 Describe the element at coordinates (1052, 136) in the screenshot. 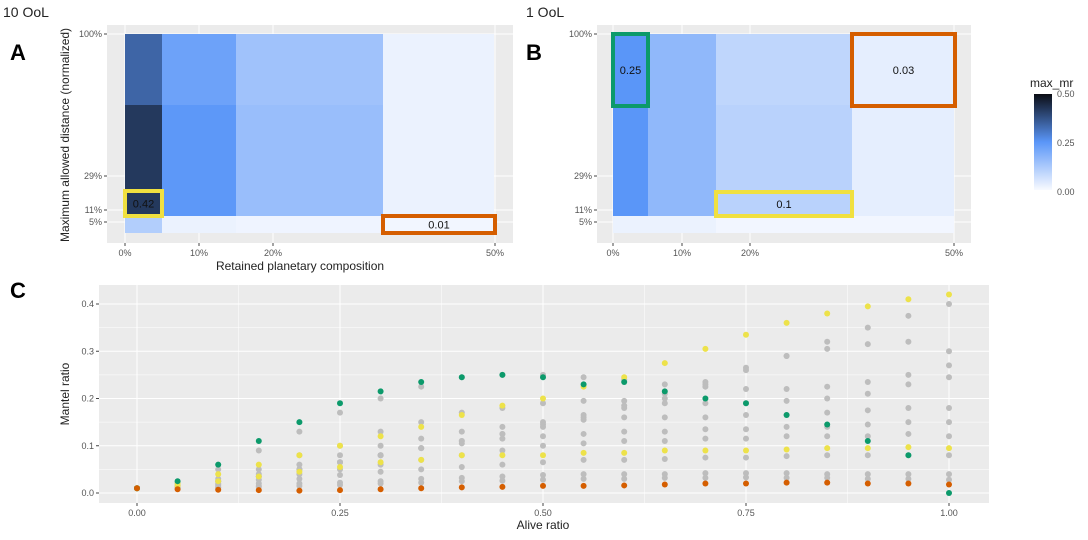

I see `colorbar-legend: max_mr 0.50 0.25 0.00` at that location.